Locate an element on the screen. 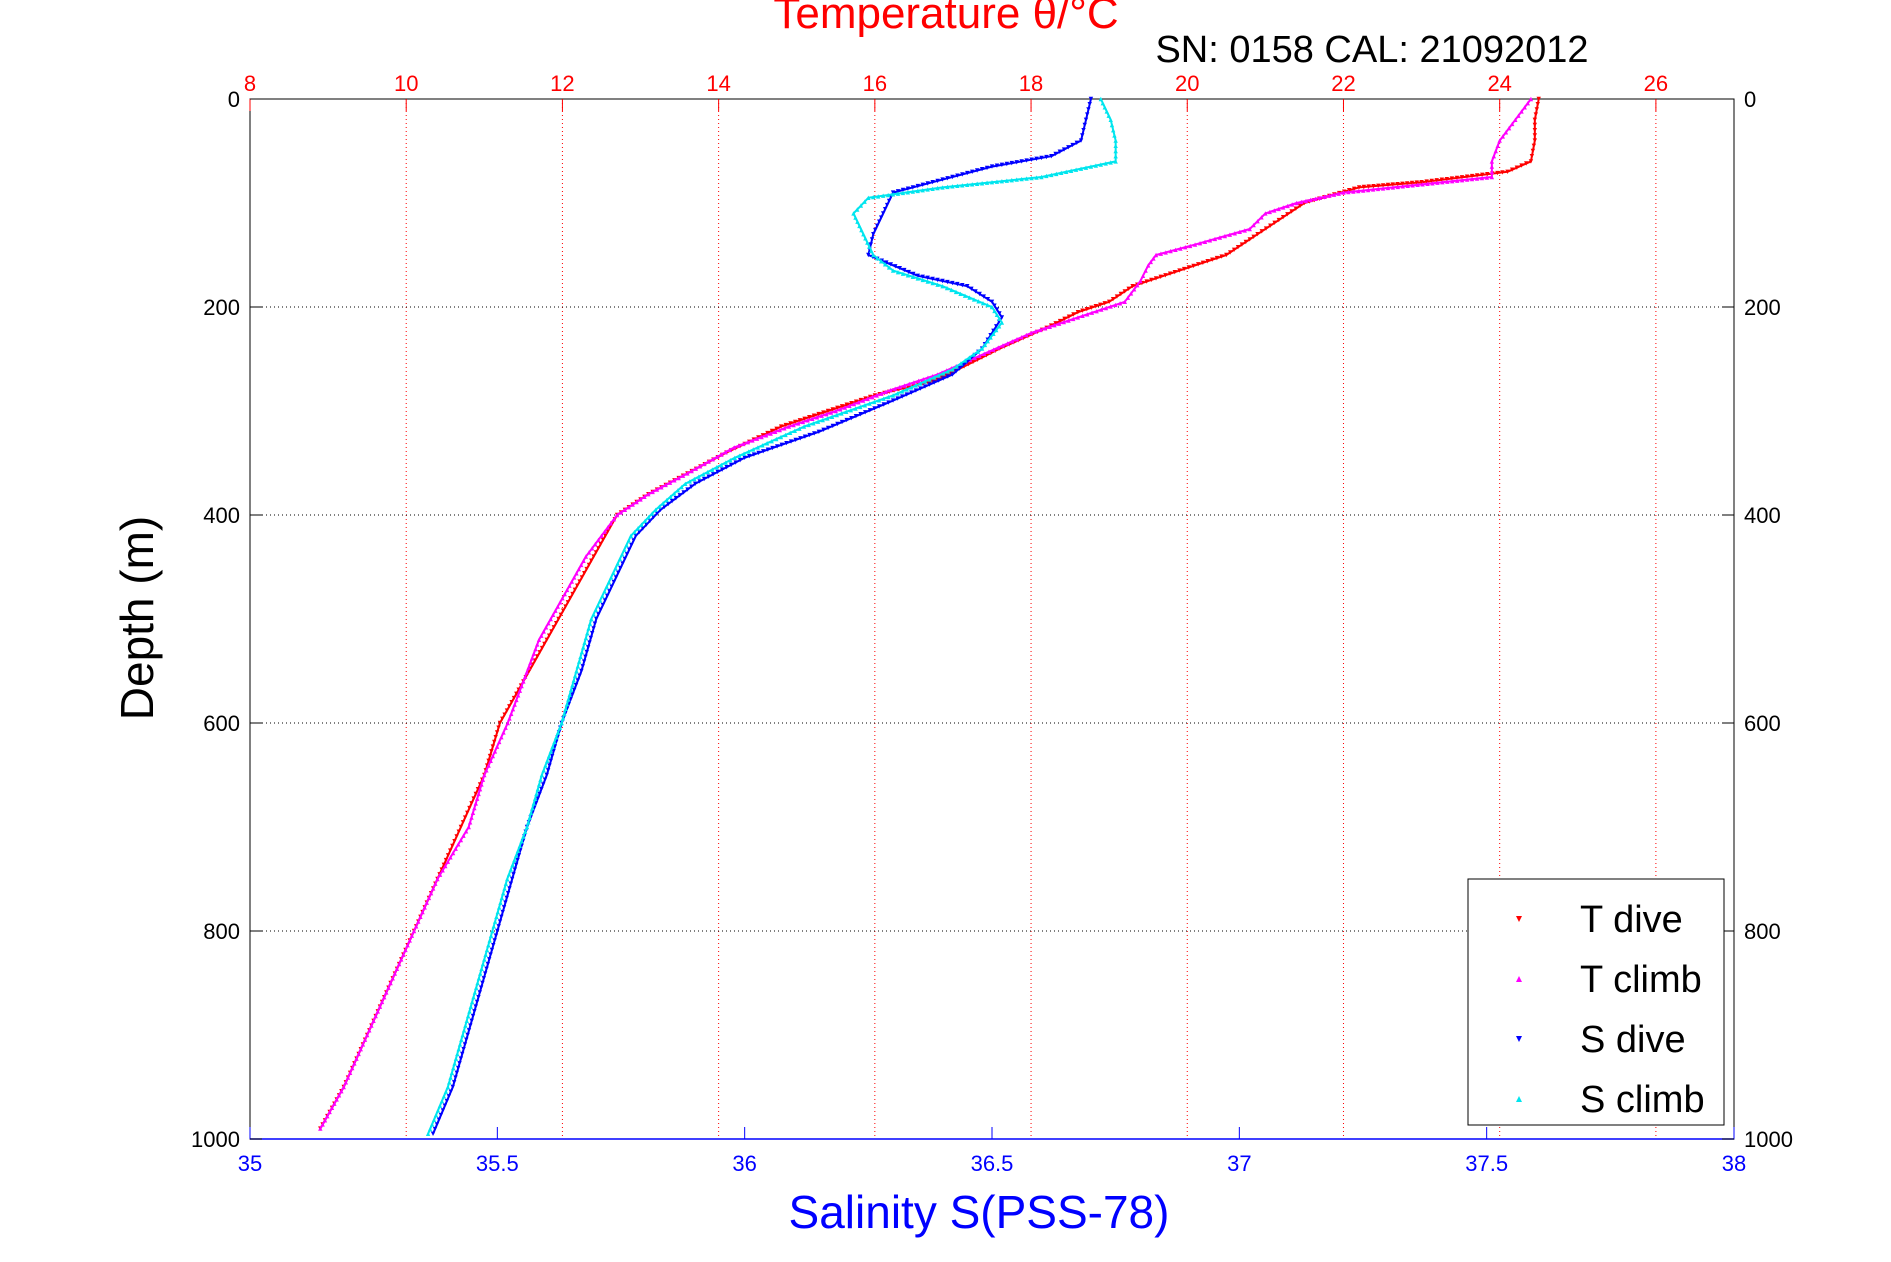  top-tick-label: 20 is located at coordinates (1187, 83).